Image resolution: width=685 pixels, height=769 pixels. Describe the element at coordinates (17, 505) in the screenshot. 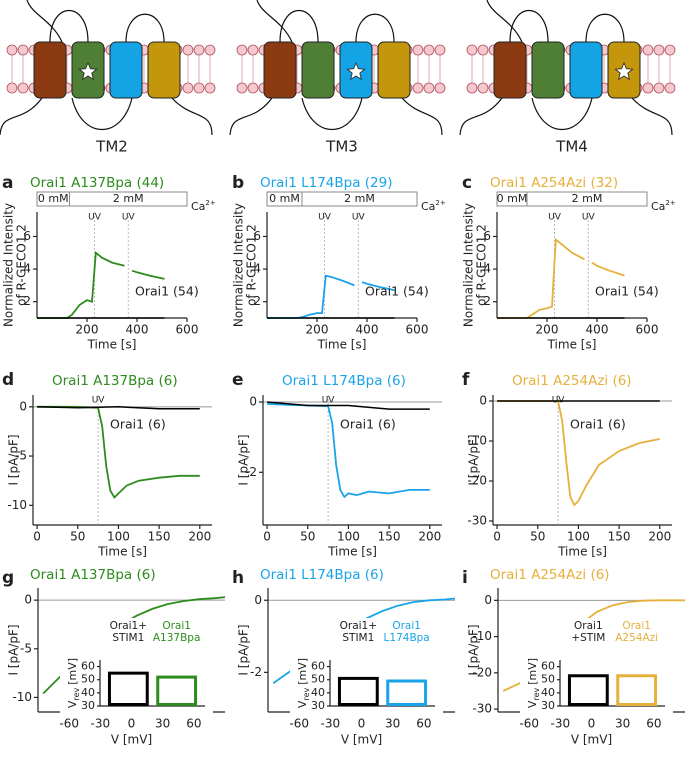

I see `y-tick-label: -10` at that location.